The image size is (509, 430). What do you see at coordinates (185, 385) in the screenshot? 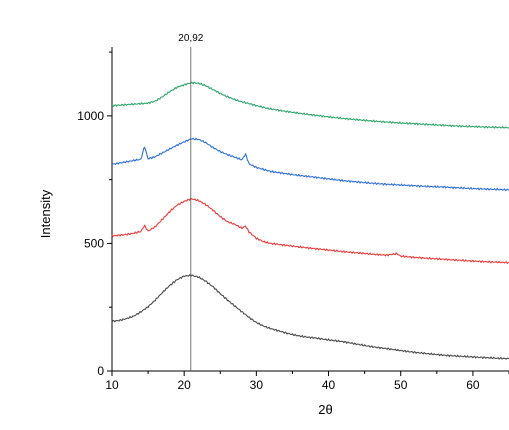
I see `x-tick-label: 20` at bounding box center [185, 385].